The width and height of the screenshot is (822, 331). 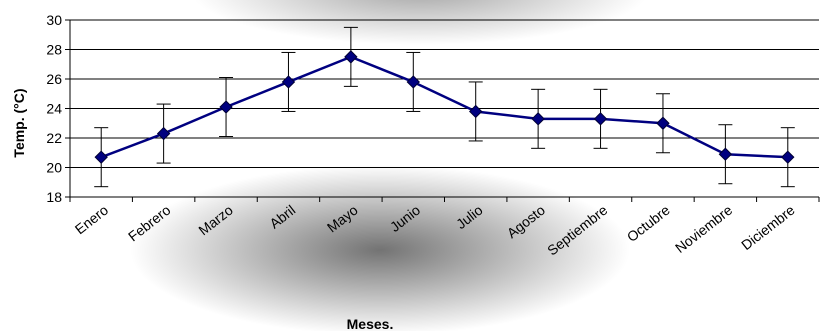 What do you see at coordinates (768, 228) in the screenshot?
I see `x-tick-label: Diciembre` at bounding box center [768, 228].